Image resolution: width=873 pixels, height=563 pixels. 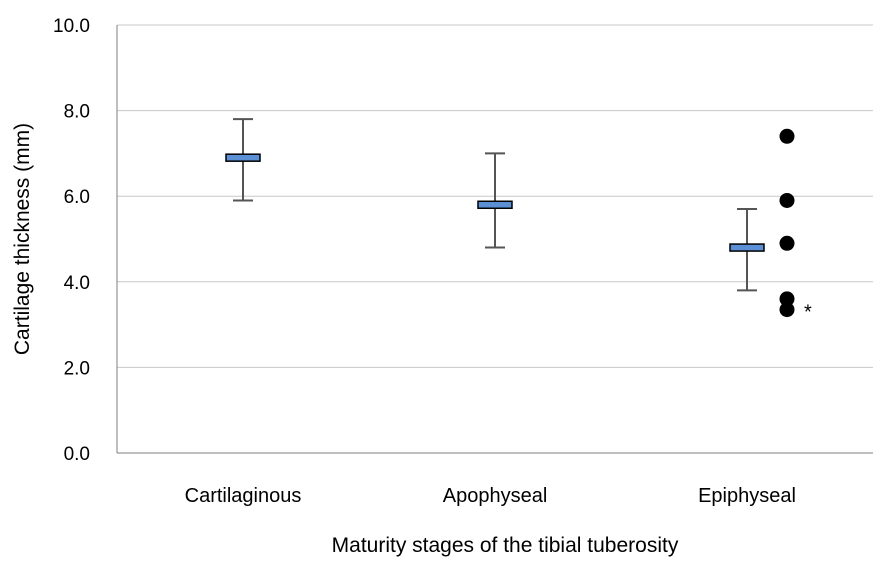 I want to click on box-epiphyseal, so click(x=747, y=250).